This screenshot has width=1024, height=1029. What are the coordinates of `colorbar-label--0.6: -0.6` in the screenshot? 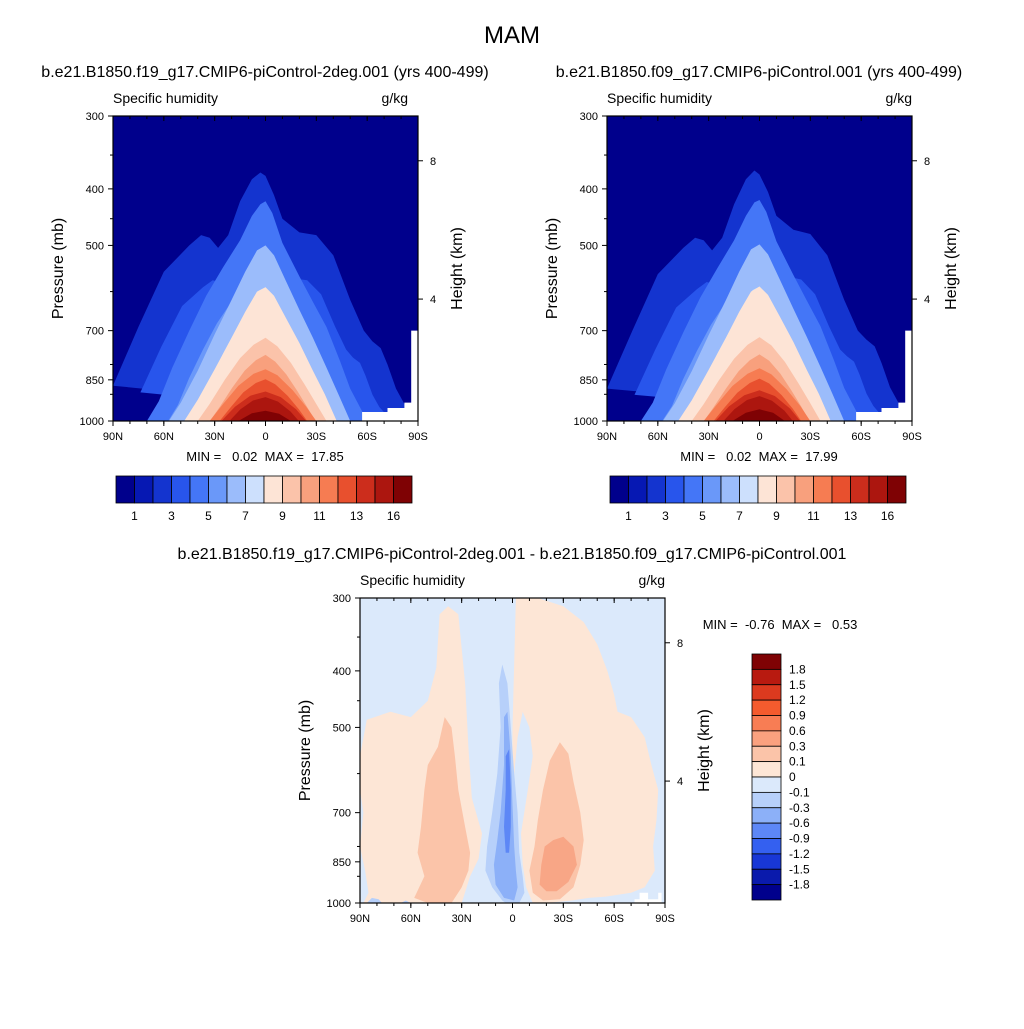 It's located at (799, 823).